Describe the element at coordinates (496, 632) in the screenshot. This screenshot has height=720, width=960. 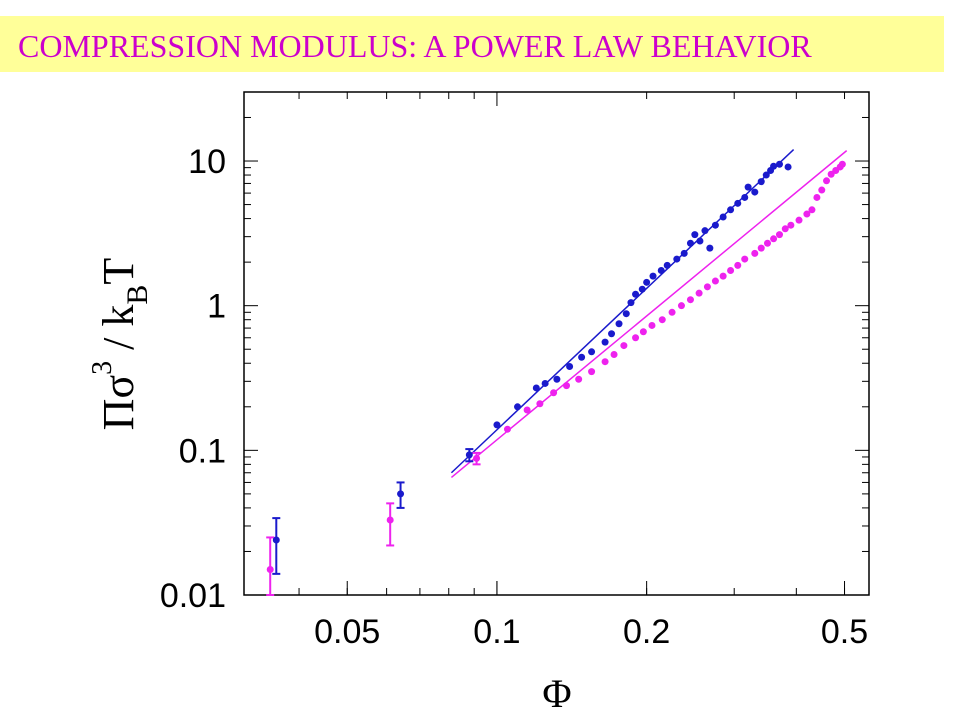
I see `x-tick-label: 0.1` at that location.